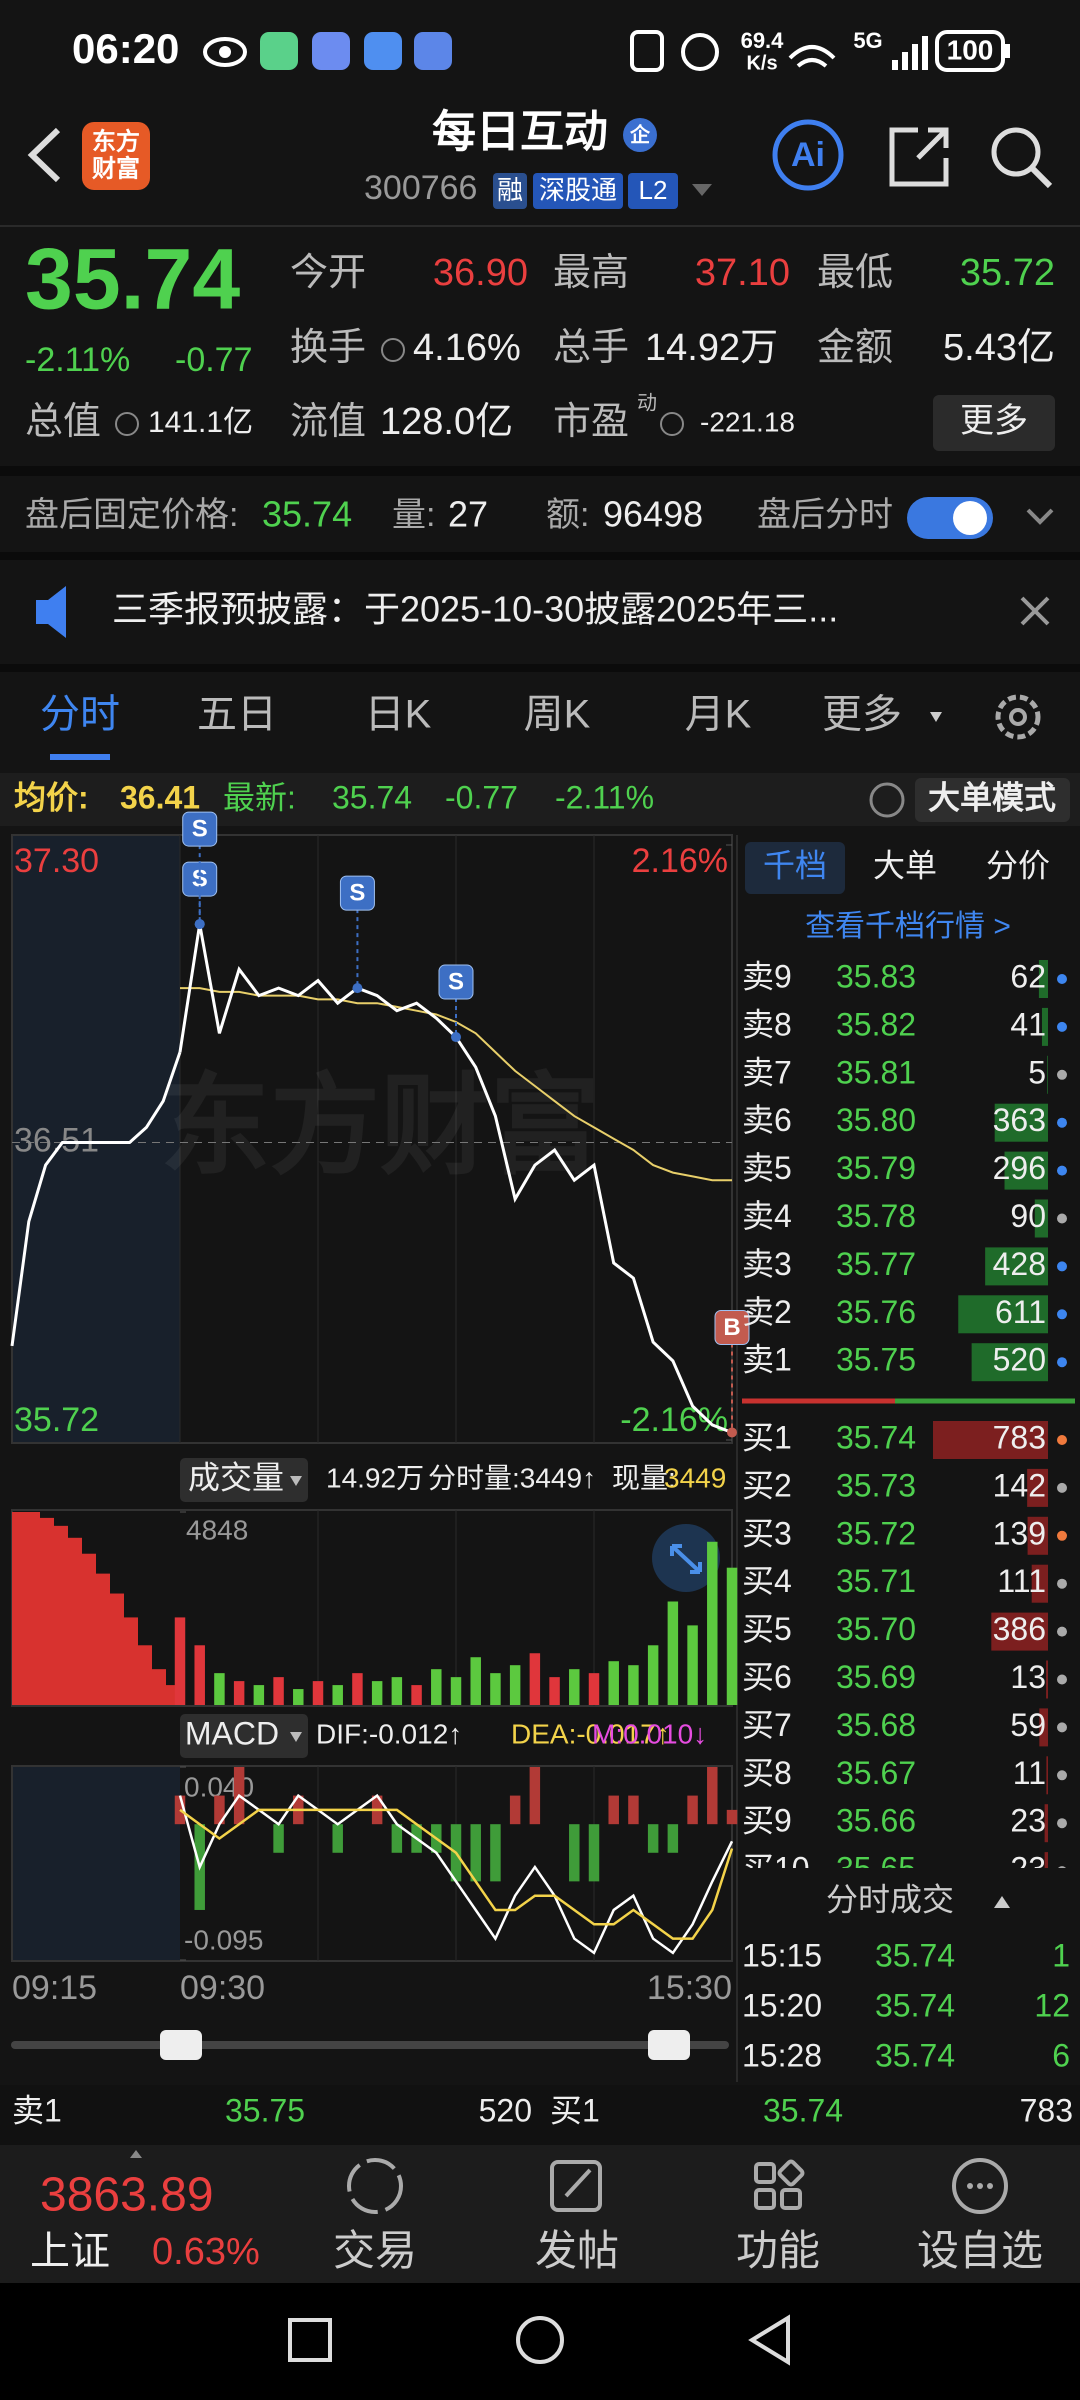 The width and height of the screenshot is (1080, 2400). What do you see at coordinates (540, 2340) in the screenshot?
I see `home-button` at bounding box center [540, 2340].